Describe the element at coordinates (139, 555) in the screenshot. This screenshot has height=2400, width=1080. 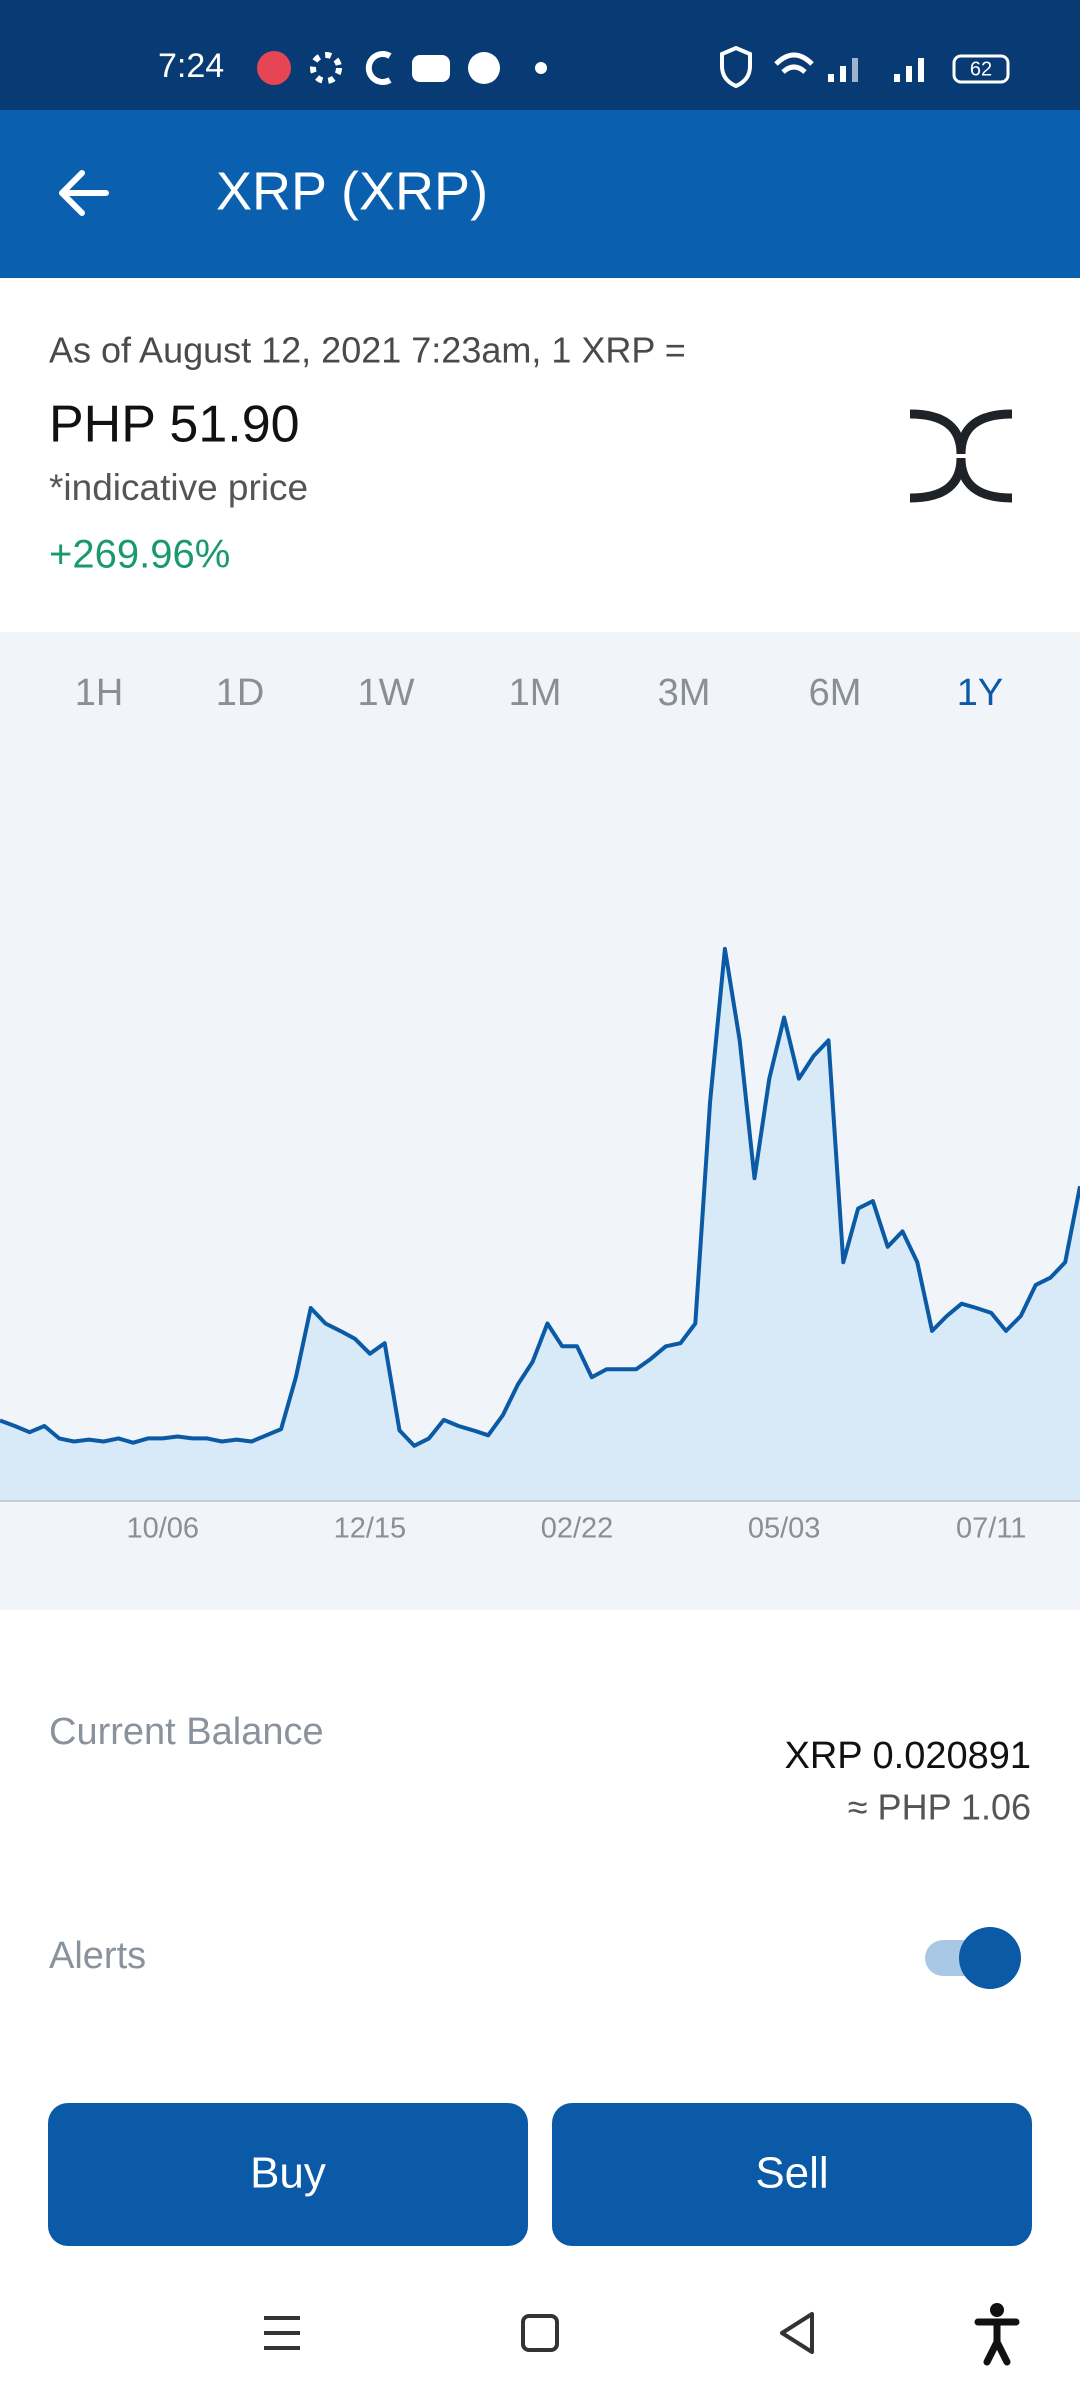
I see `price-change: +269.96%` at that location.